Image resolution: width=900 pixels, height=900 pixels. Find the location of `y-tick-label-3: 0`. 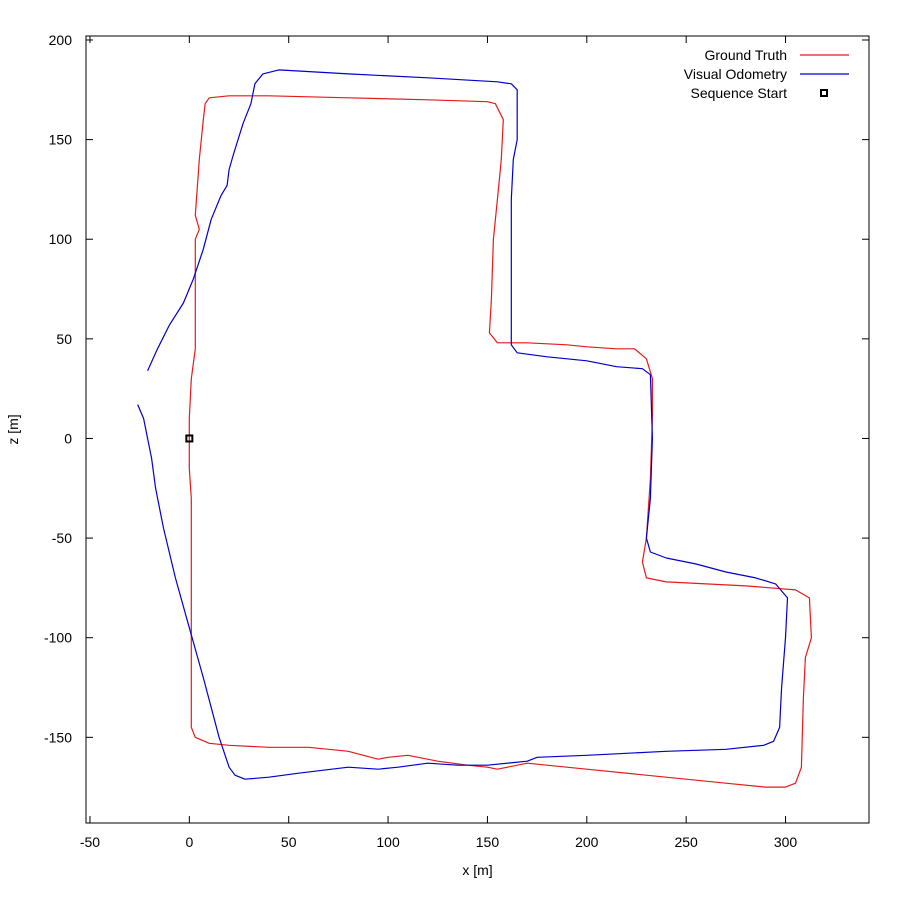

y-tick-label-3: 0 is located at coordinates (68, 438).